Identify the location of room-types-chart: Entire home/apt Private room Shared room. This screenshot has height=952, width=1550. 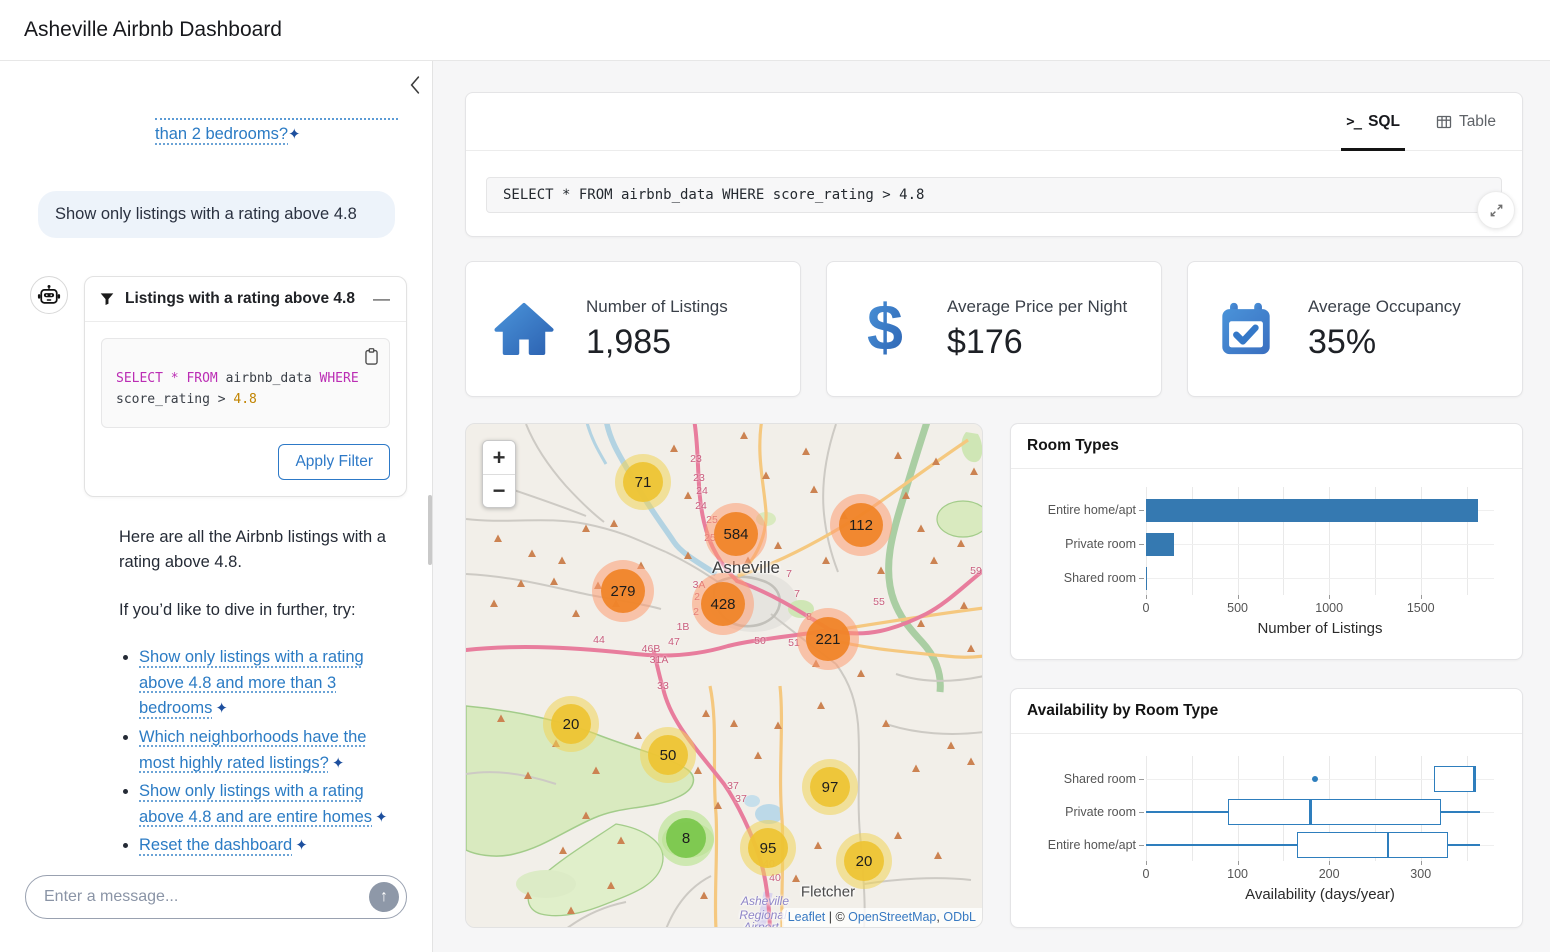
(1271, 543).